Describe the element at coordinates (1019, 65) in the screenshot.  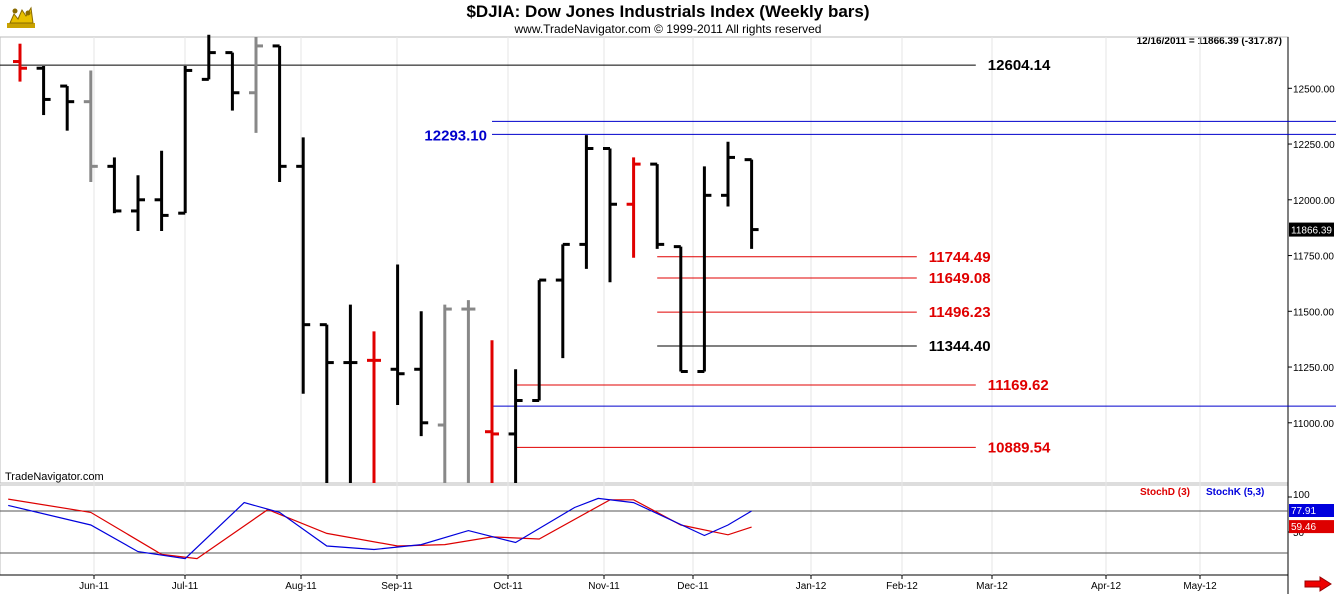
I see `price-level-label: 12604.14` at that location.